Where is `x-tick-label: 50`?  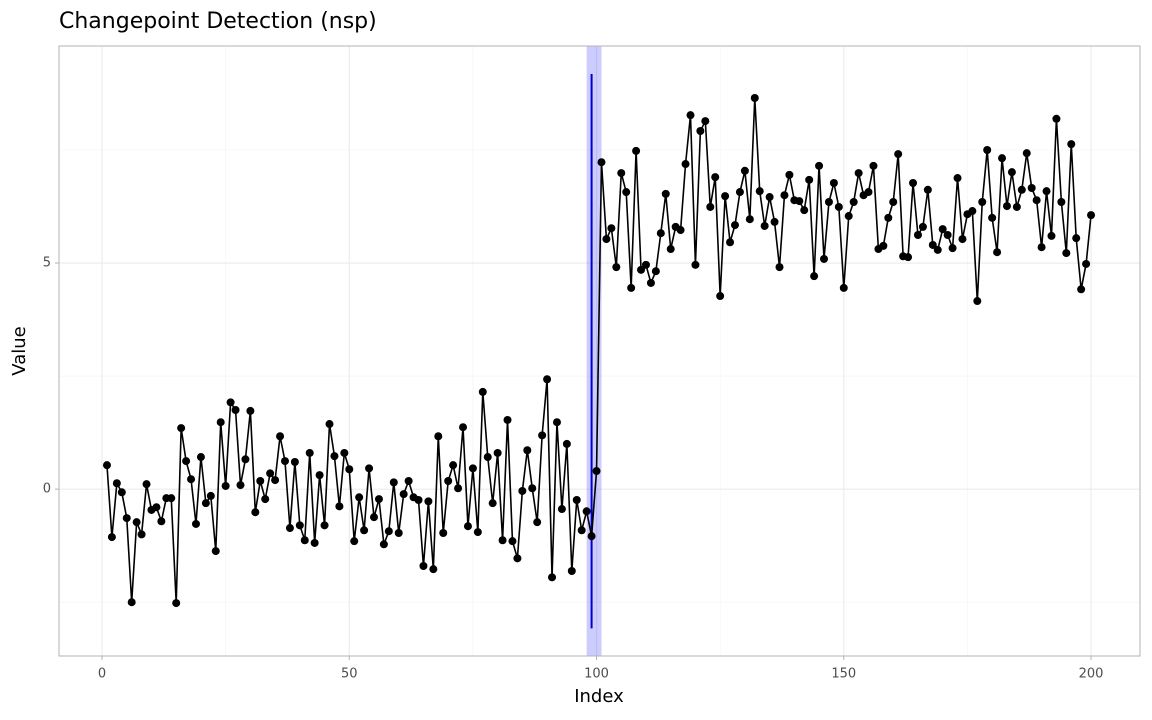 x-tick-label: 50 is located at coordinates (349, 674).